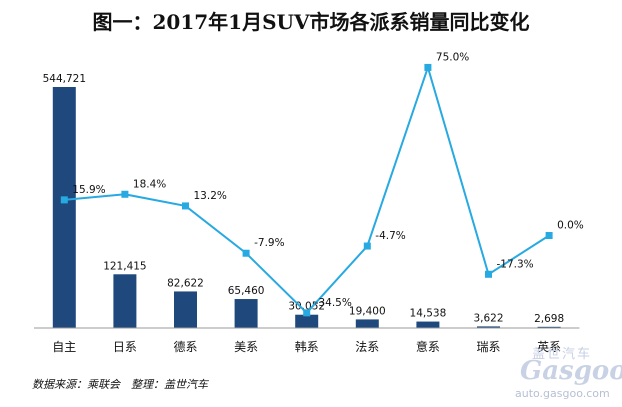 This screenshot has height=407, width=622. Describe the element at coordinates (311, 22) in the screenshot. I see `chart-title: 图一：2017年1月SUV市场各派系销量同比变化` at that location.